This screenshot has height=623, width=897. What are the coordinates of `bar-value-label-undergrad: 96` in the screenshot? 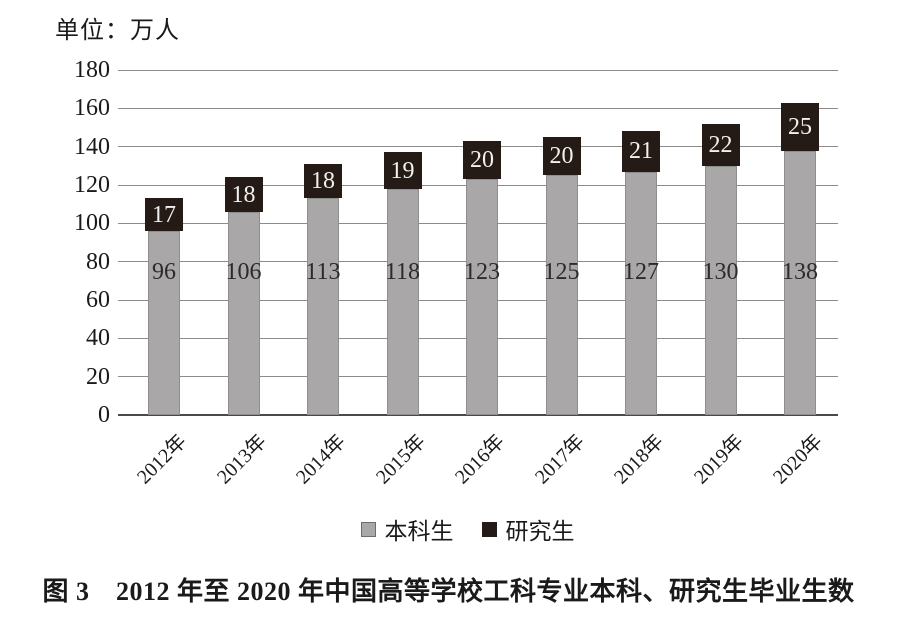 It's located at (164, 272).